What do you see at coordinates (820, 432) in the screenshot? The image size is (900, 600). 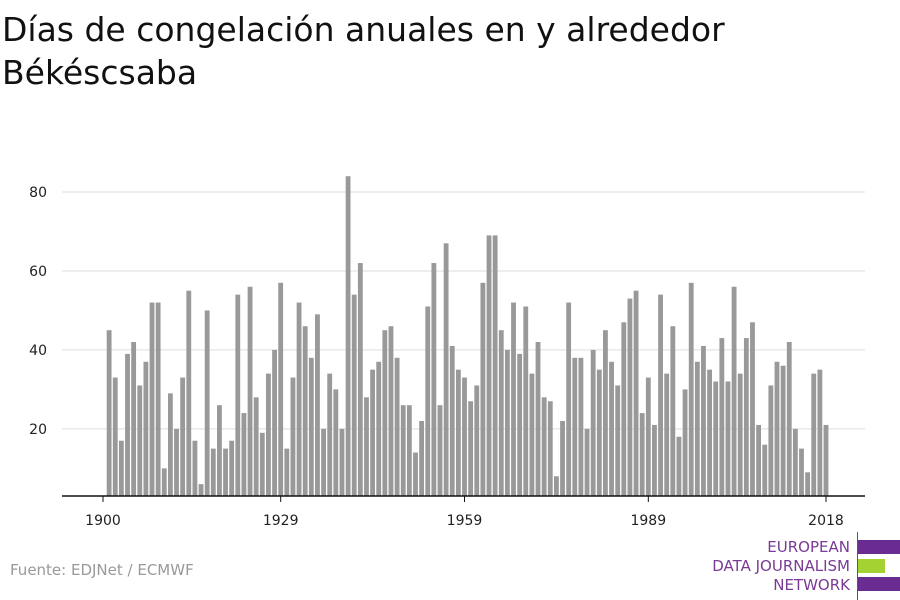 I see `bar-2017` at bounding box center [820, 432].